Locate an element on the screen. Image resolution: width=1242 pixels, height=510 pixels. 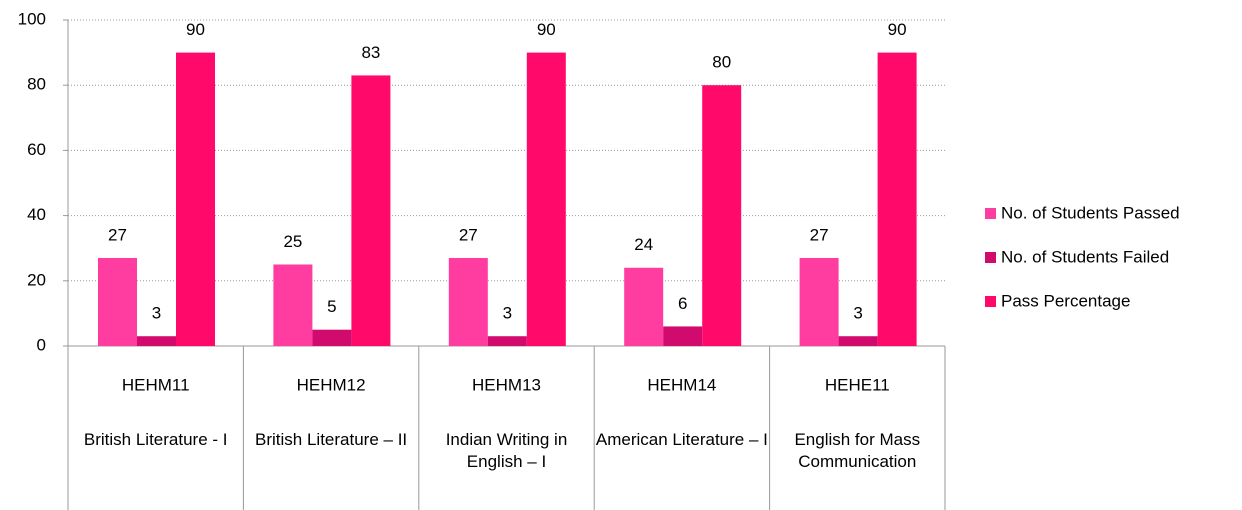
legend-label: No. of Students Failed is located at coordinates (1085, 256).